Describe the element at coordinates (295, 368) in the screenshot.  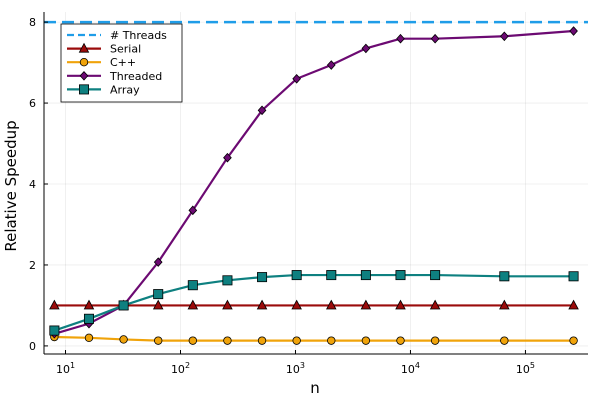
I see `x-tick-label: 10³` at that location.